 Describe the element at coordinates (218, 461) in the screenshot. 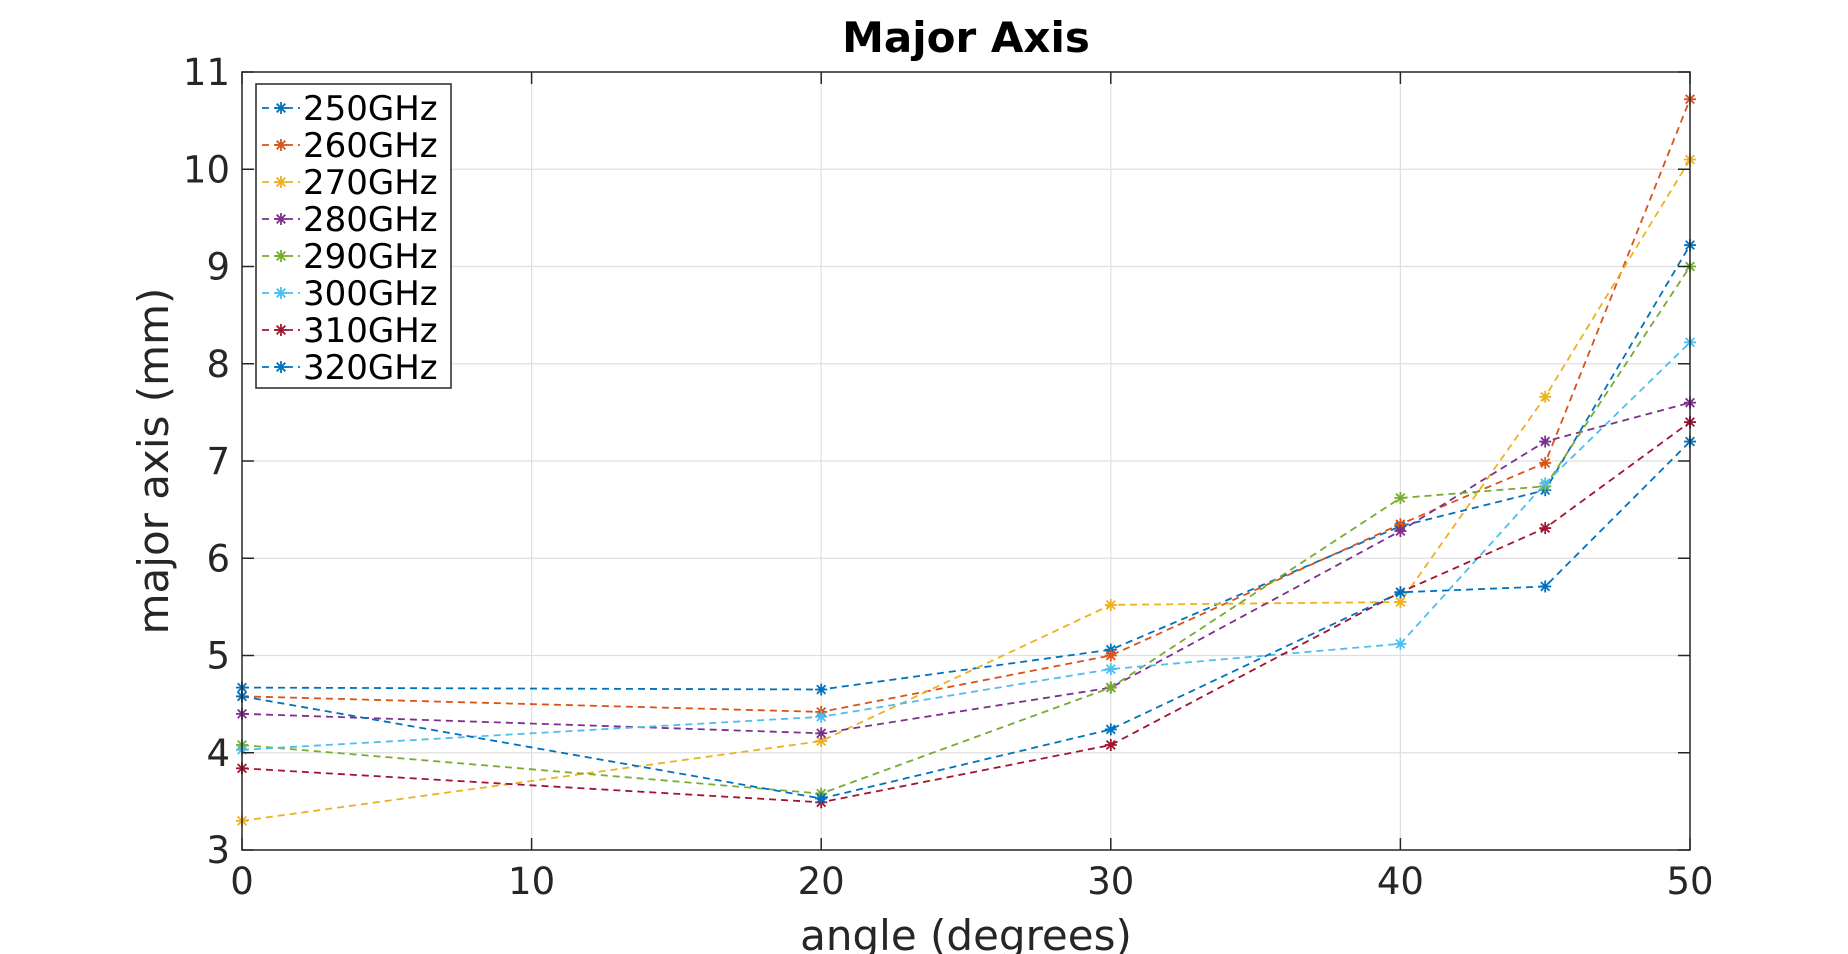

I see `y-tick-label: 7` at that location.